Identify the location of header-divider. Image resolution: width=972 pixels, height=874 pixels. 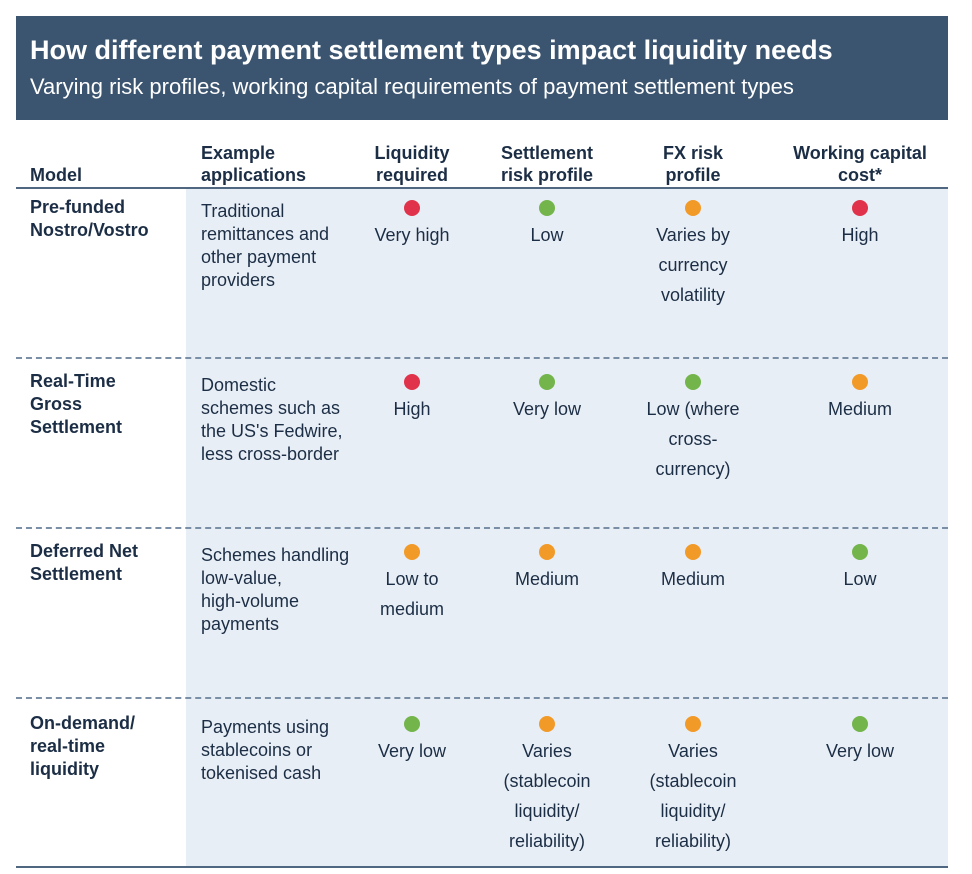
(482, 188).